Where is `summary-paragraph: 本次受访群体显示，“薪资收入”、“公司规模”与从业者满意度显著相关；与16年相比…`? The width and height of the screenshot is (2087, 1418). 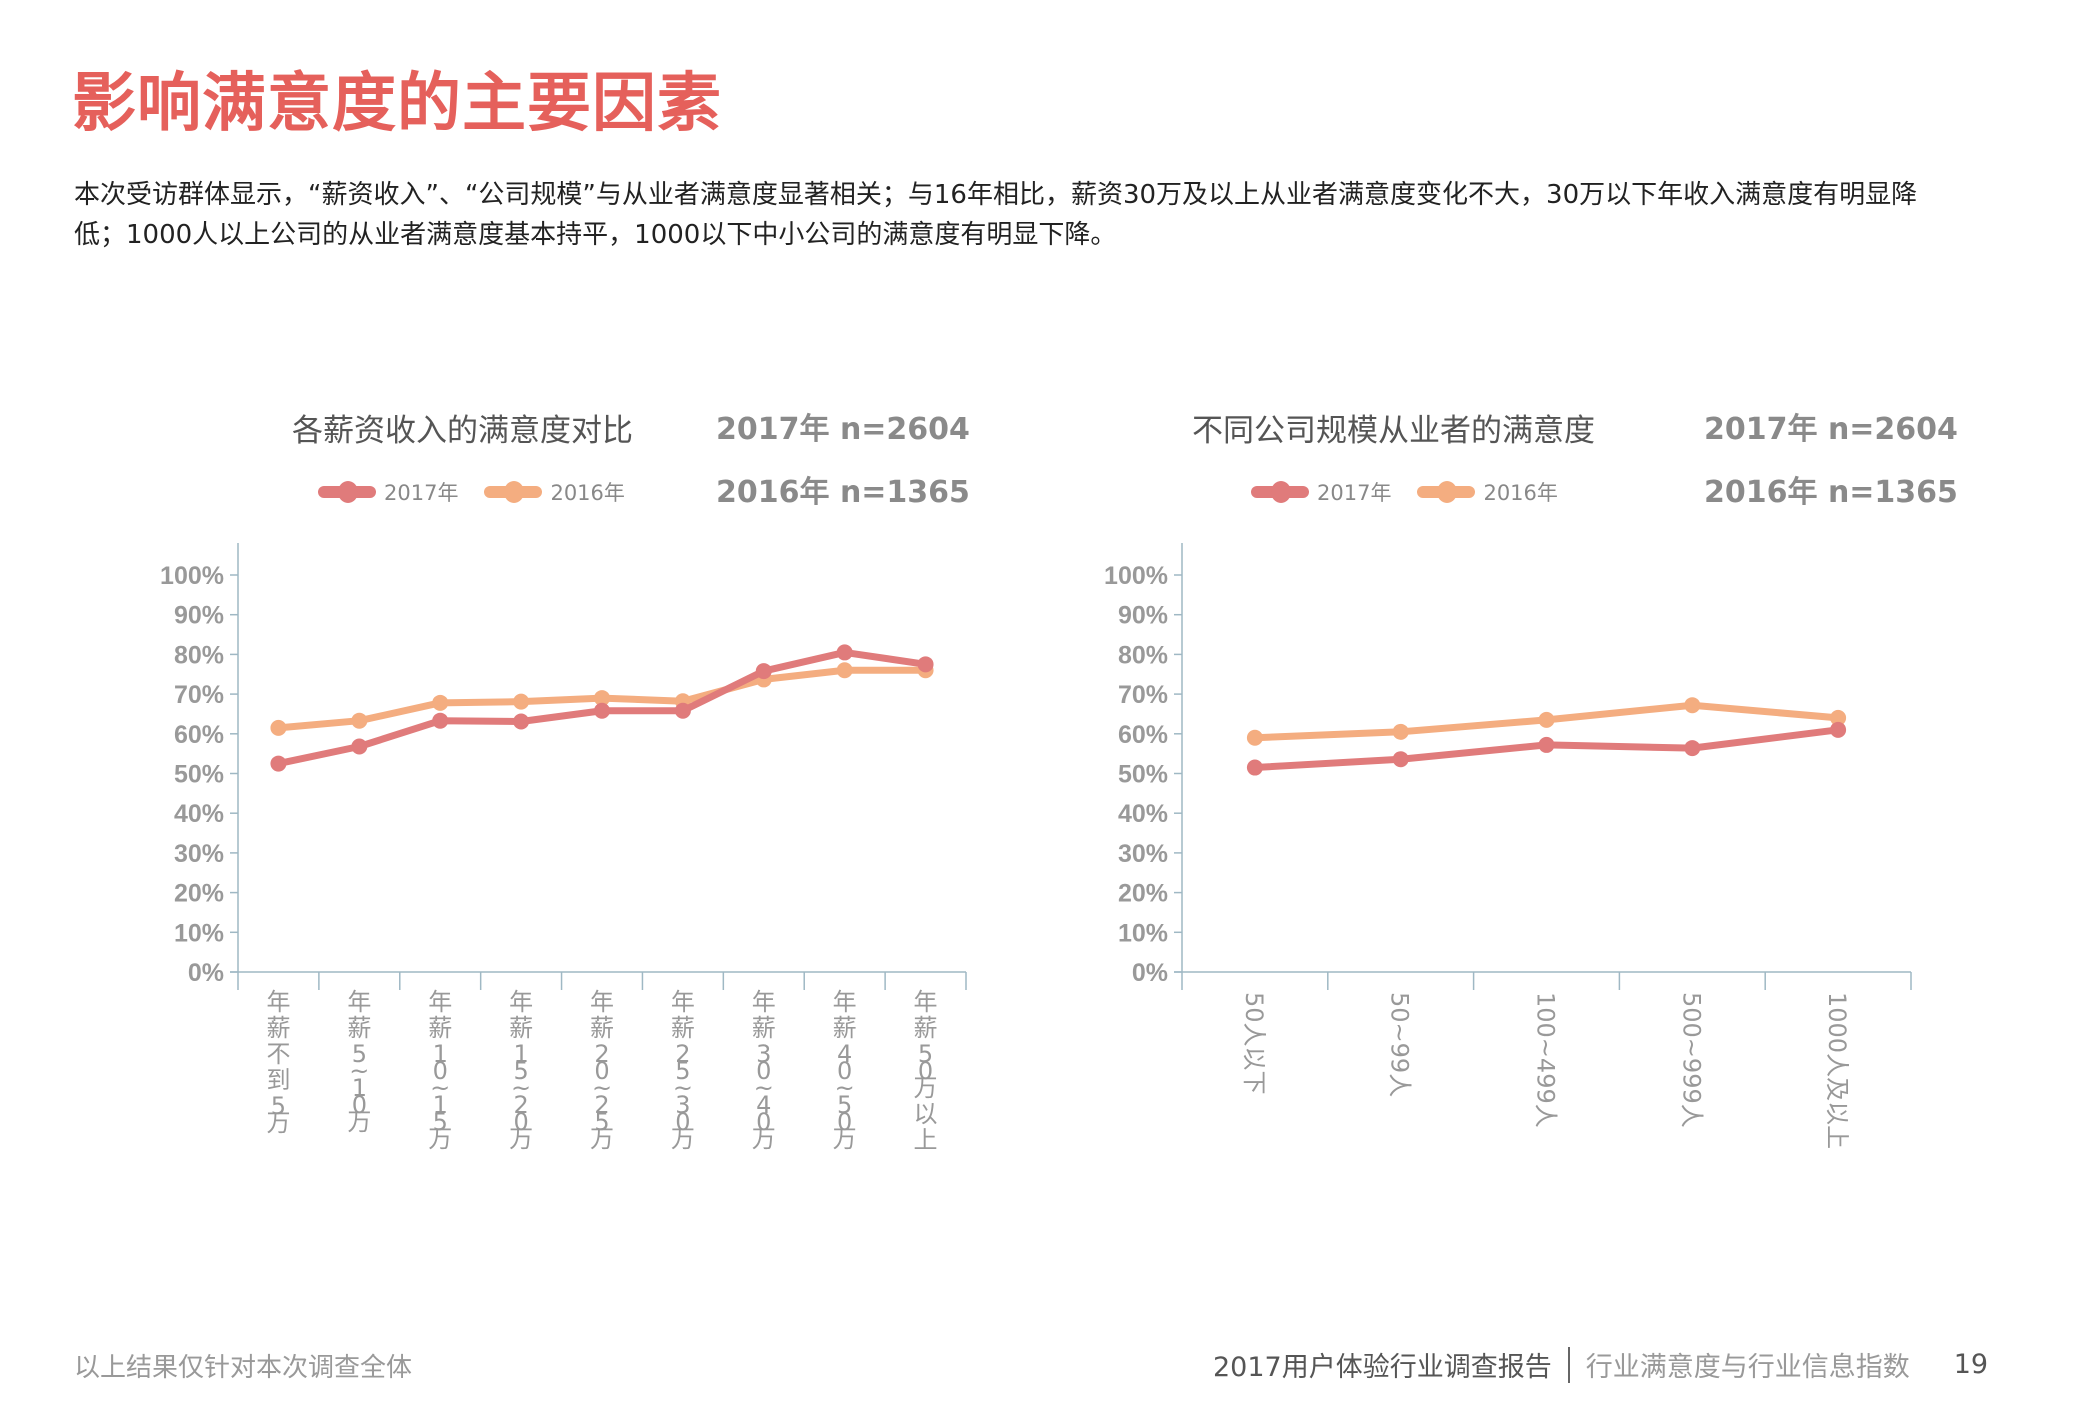 summary-paragraph: 本次受访群体显示，“薪资收入”、“公司规模”与从业者满意度显著相关；与16年相比… is located at coordinates (996, 215).